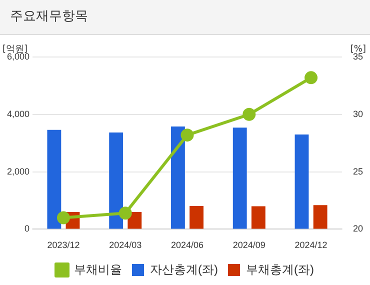 The height and width of the screenshot is (285, 370). What do you see at coordinates (249, 245) in the screenshot?
I see `x-tick-label: 2024/09` at bounding box center [249, 245].